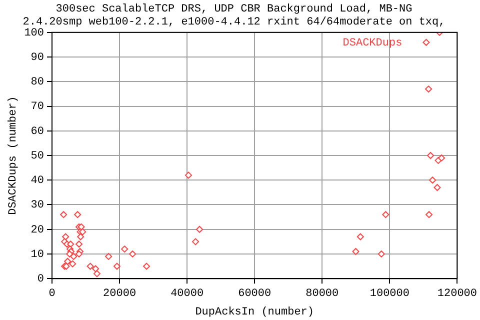 The image size is (480, 320). Describe the element at coordinates (14, 155) in the screenshot. I see `y-axis-title: DSACKDups (number)` at that location.